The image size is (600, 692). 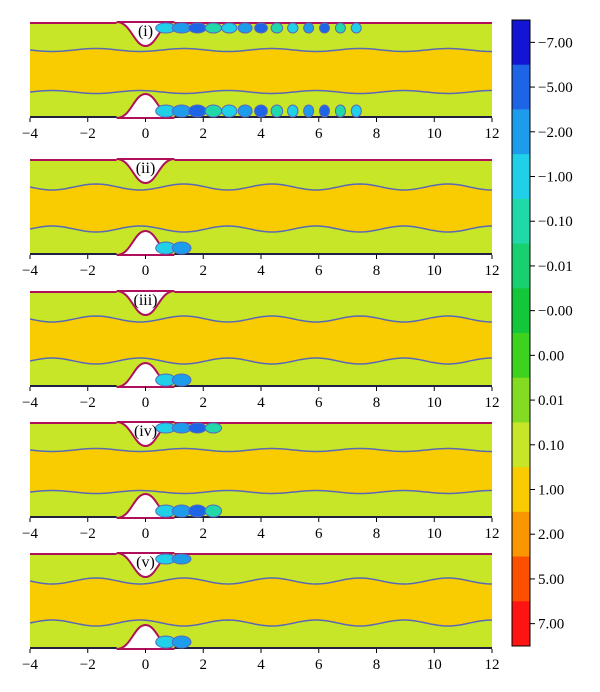 I want to click on colorbar-label: 2.00, so click(x=551, y=535).